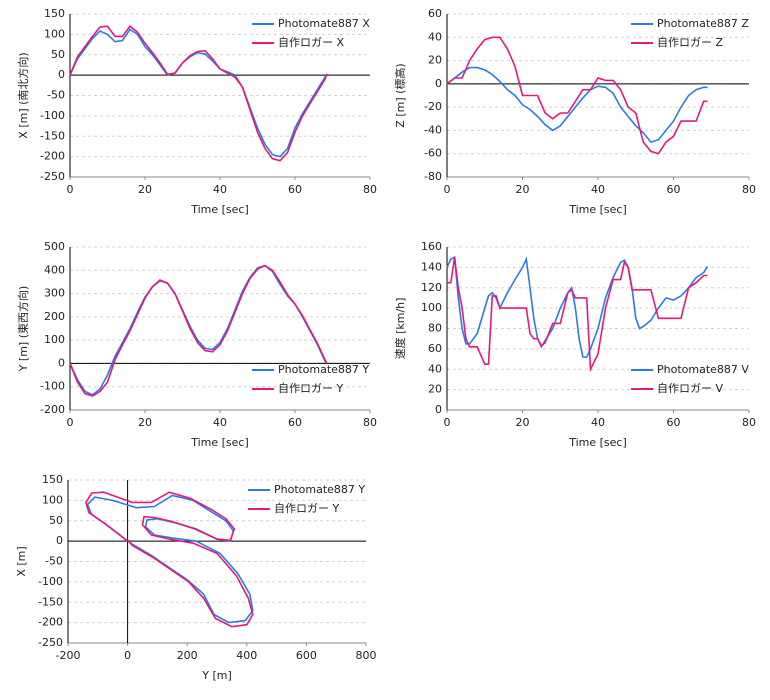  Describe the element at coordinates (23, 329) in the screenshot. I see `y-axis-label: Y [m] (東西方向)` at that location.